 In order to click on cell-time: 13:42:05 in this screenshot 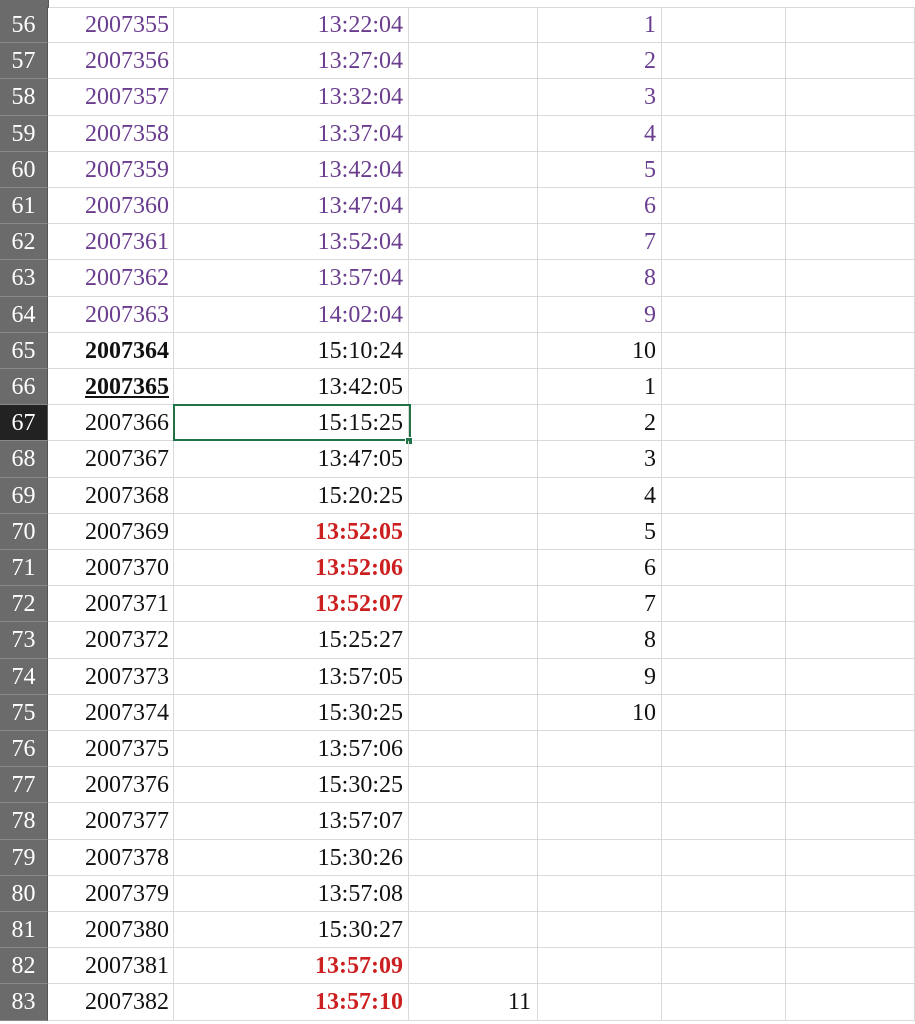, I will do `click(291, 387)`.